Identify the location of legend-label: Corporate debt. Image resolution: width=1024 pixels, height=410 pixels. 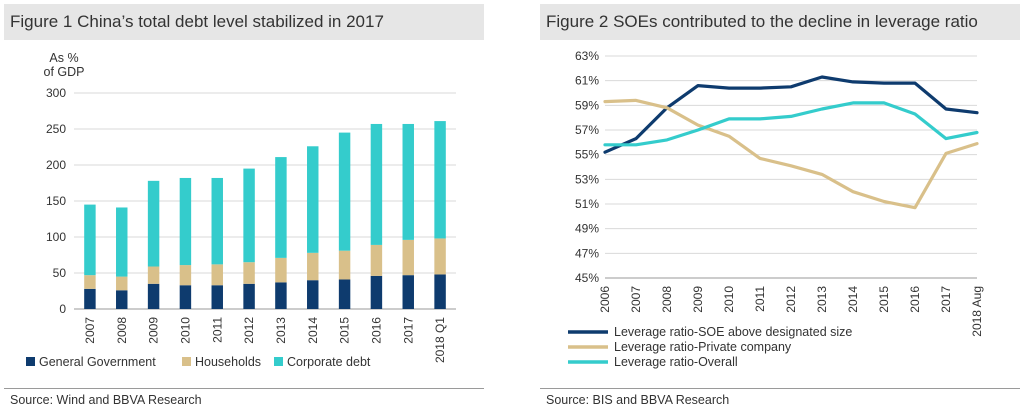
(329, 362).